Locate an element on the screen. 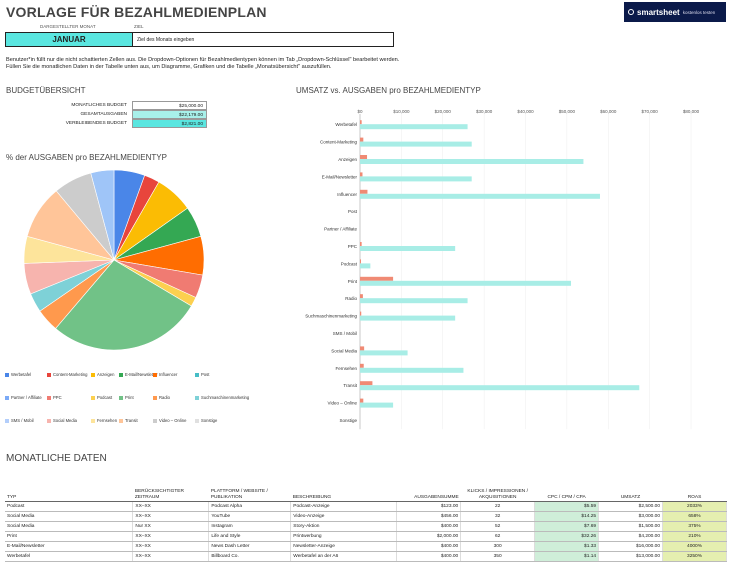 The height and width of the screenshot is (562, 729). legend-item: Anzeigen is located at coordinates (102, 374).